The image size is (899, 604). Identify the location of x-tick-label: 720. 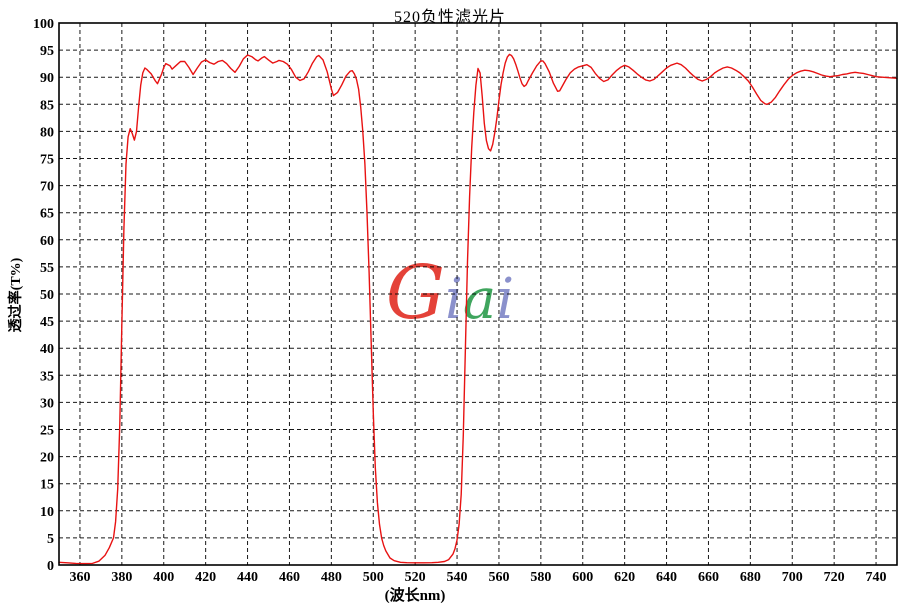
(834, 577).